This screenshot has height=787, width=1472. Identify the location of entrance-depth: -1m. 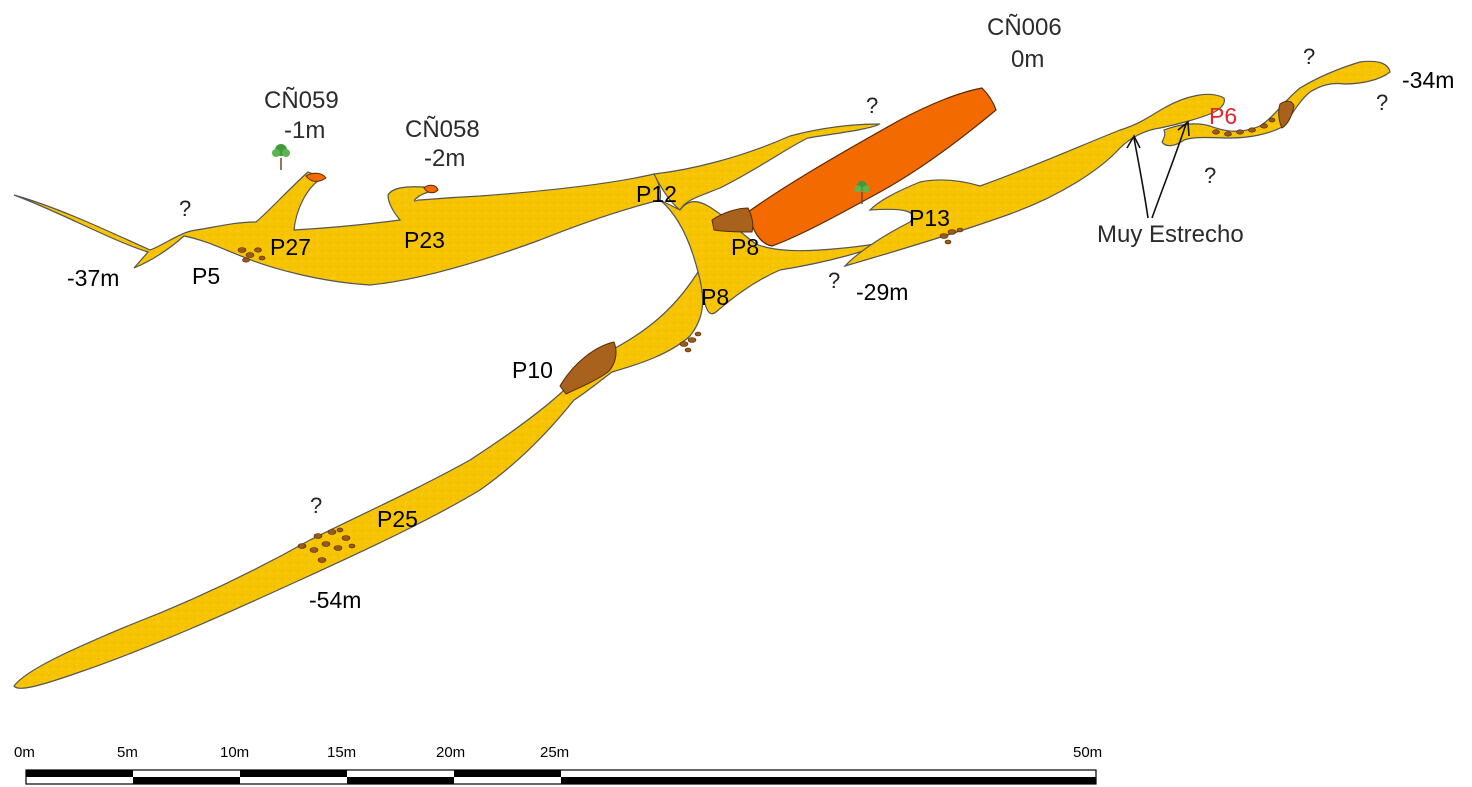
(304, 130).